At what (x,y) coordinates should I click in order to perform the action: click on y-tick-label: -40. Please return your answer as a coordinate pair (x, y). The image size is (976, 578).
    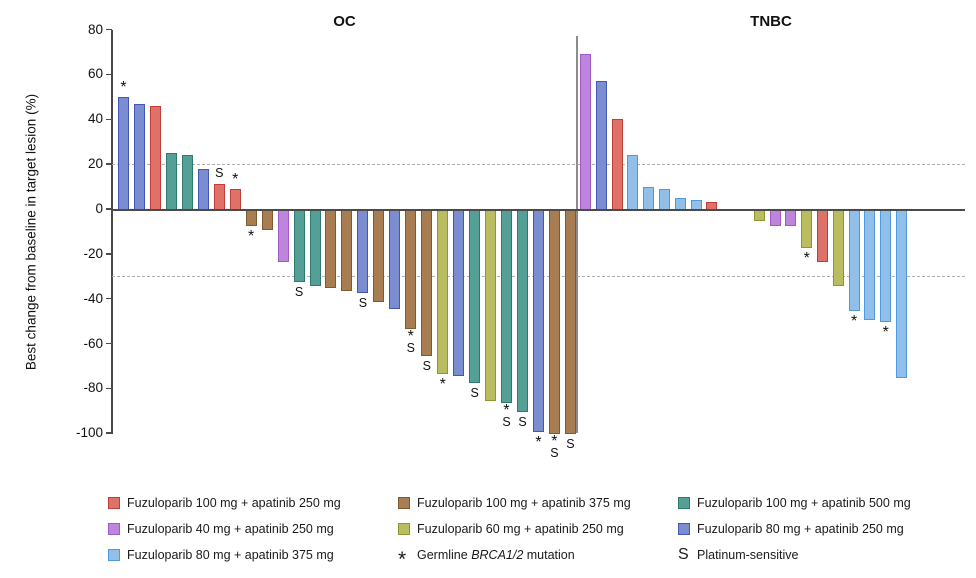
    Looking at the image, I should click on (93, 298).